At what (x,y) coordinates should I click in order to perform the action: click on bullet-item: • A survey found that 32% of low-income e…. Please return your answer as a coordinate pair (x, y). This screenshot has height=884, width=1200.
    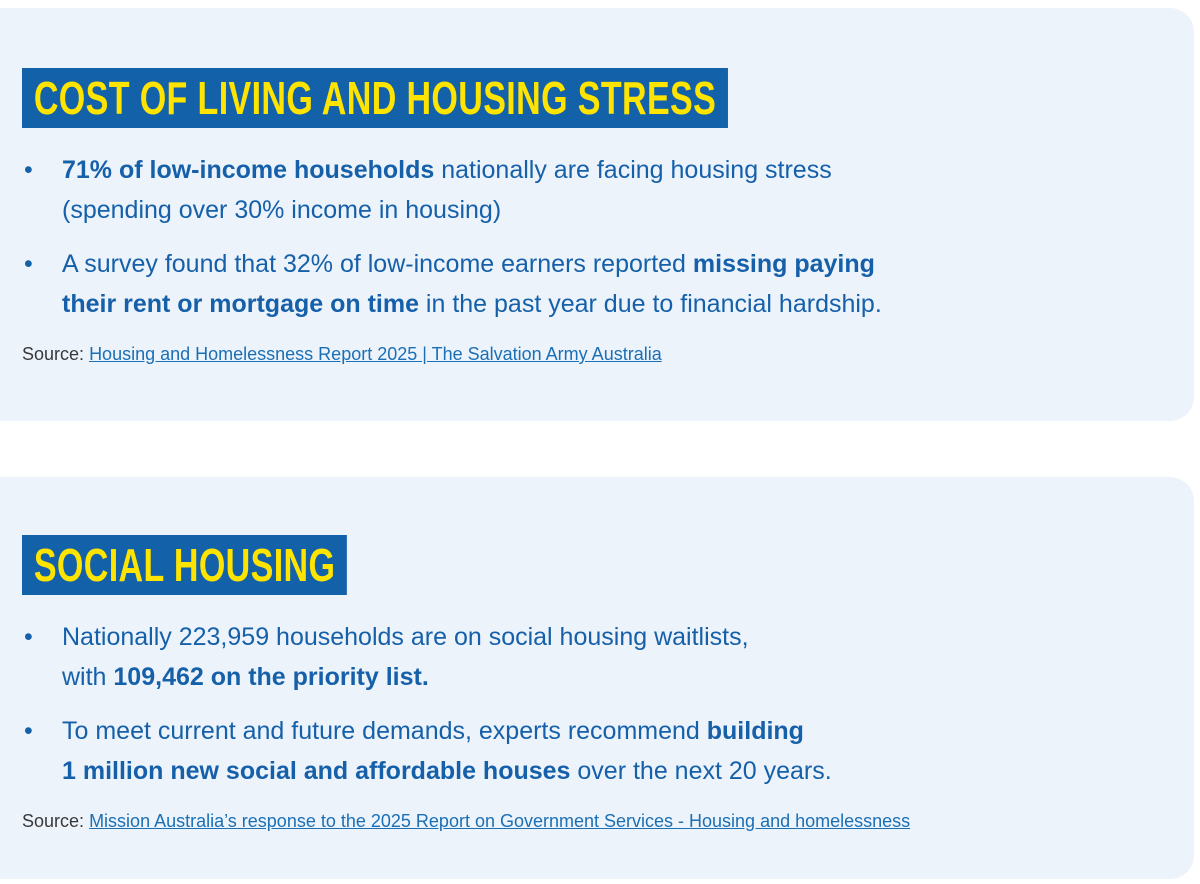
    Looking at the image, I should click on (597, 284).